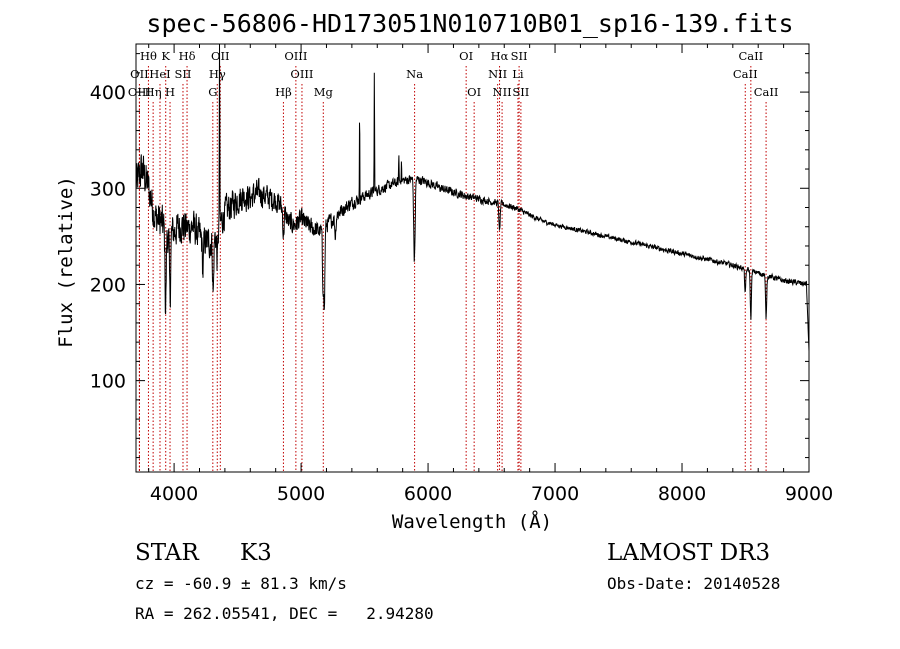  What do you see at coordinates (414, 74) in the screenshot?
I see `line-marker-label: Na` at bounding box center [414, 74].